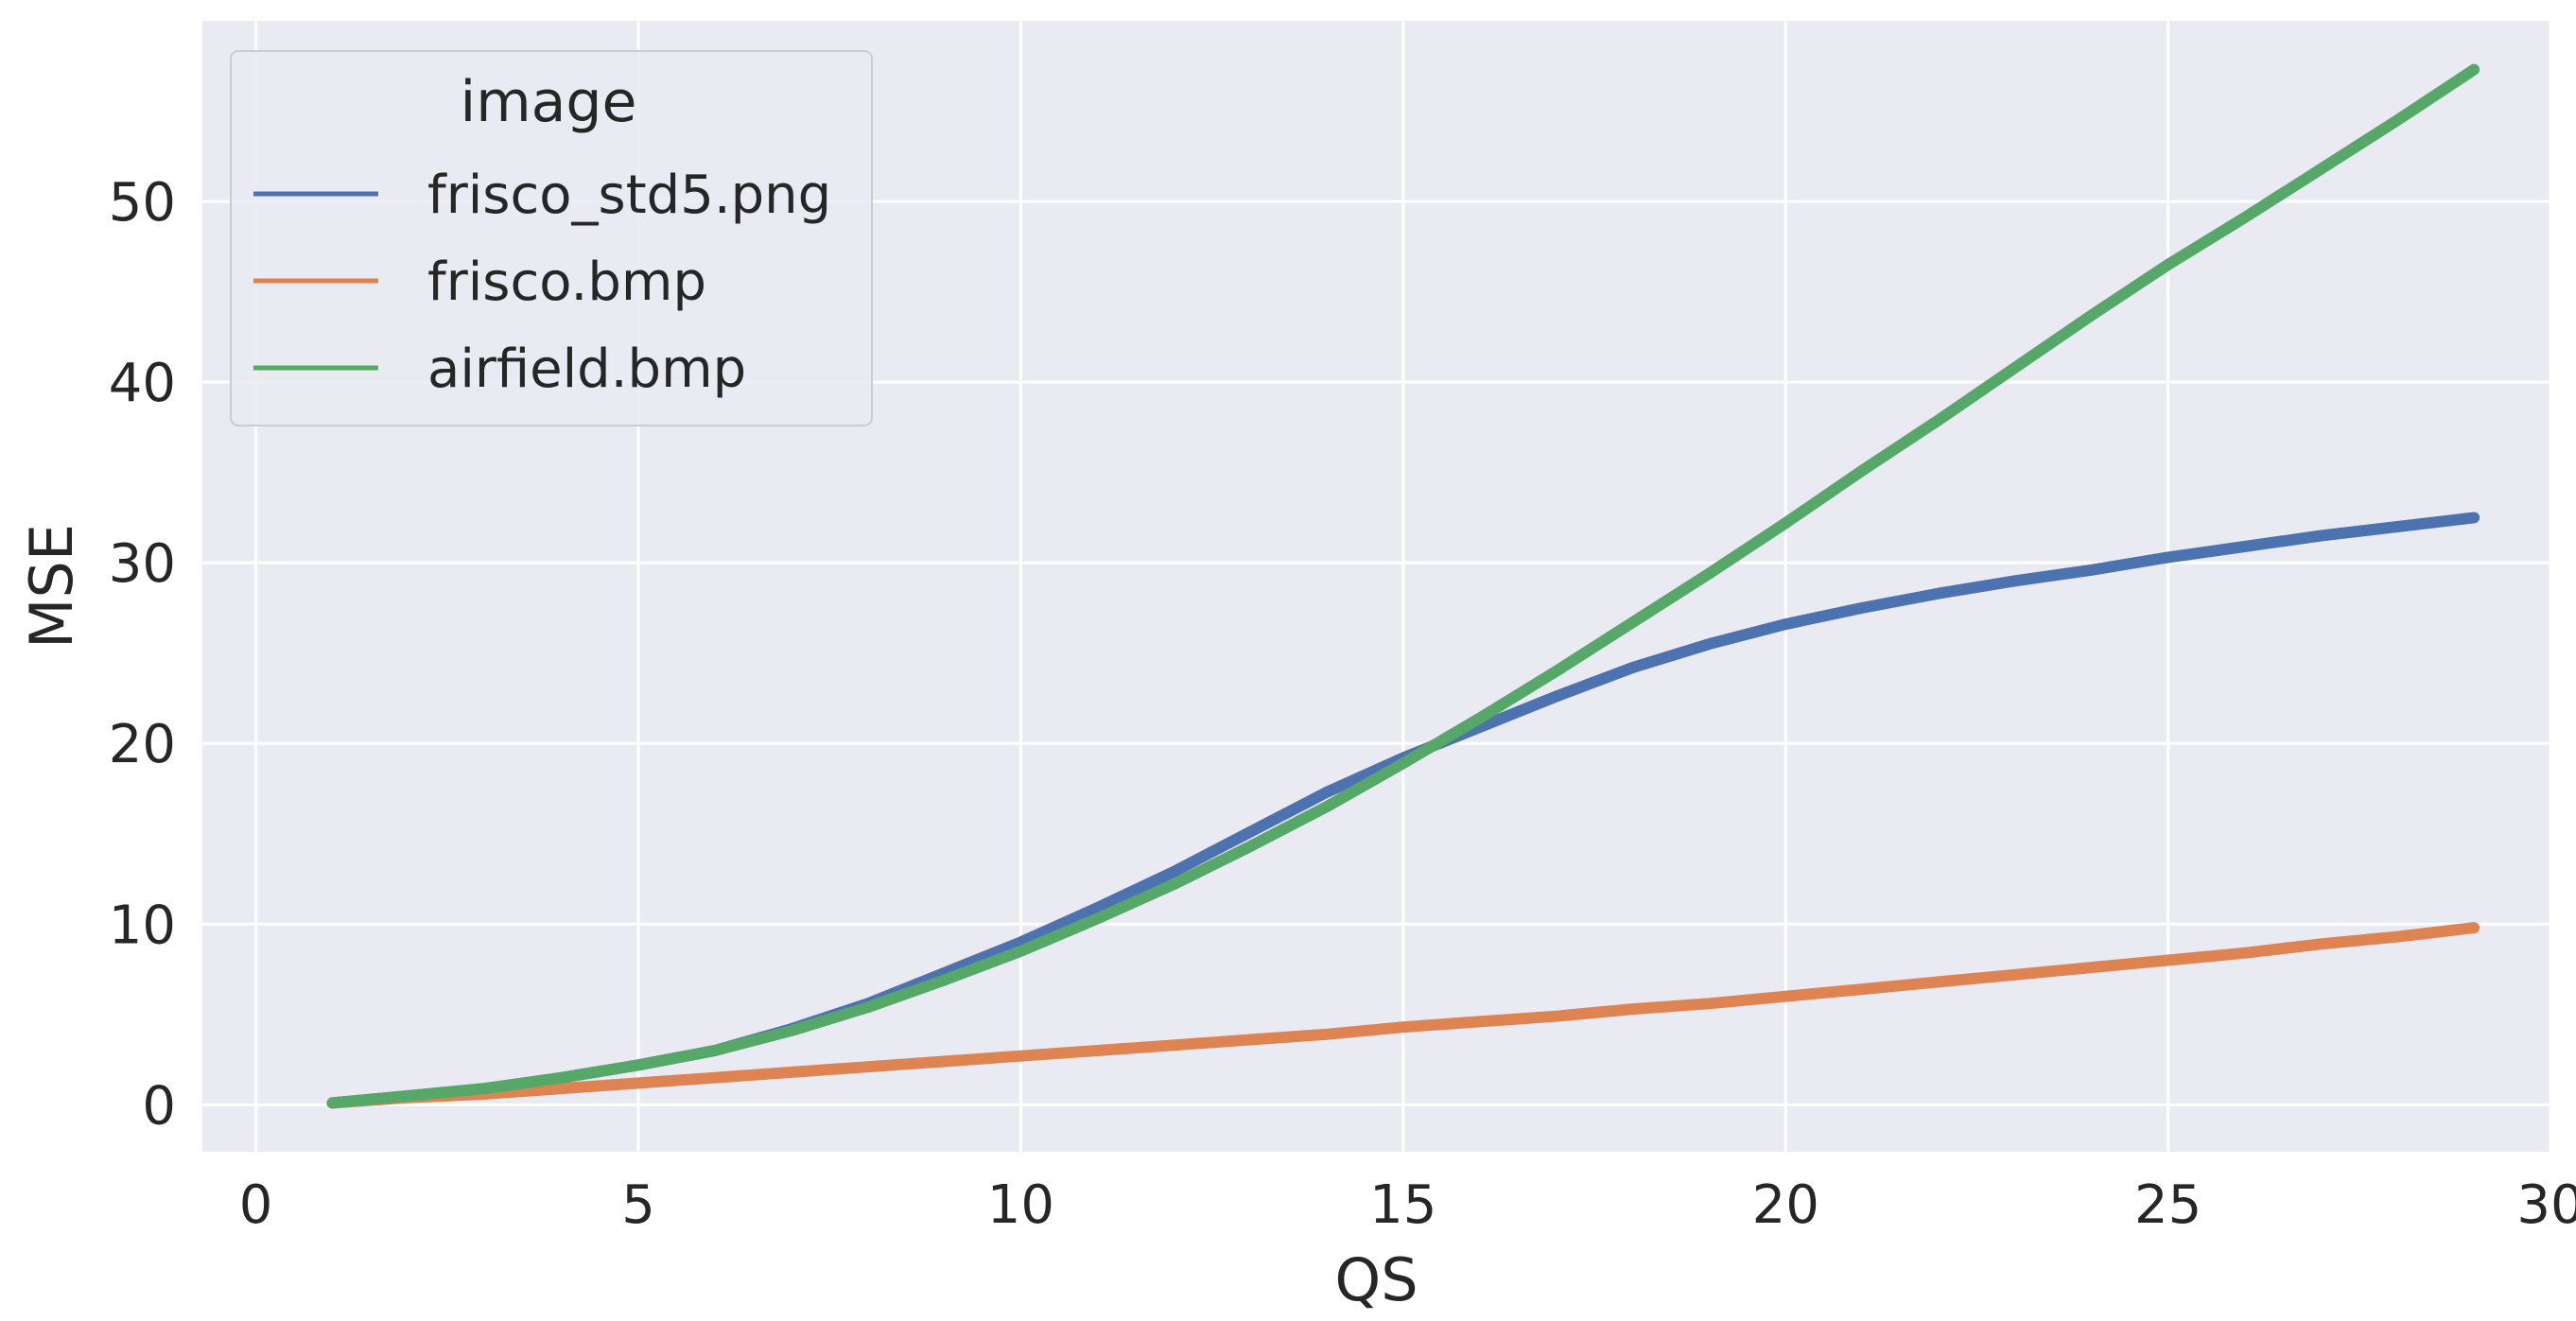  I want to click on x-tick-label: 0, so click(256, 1205).